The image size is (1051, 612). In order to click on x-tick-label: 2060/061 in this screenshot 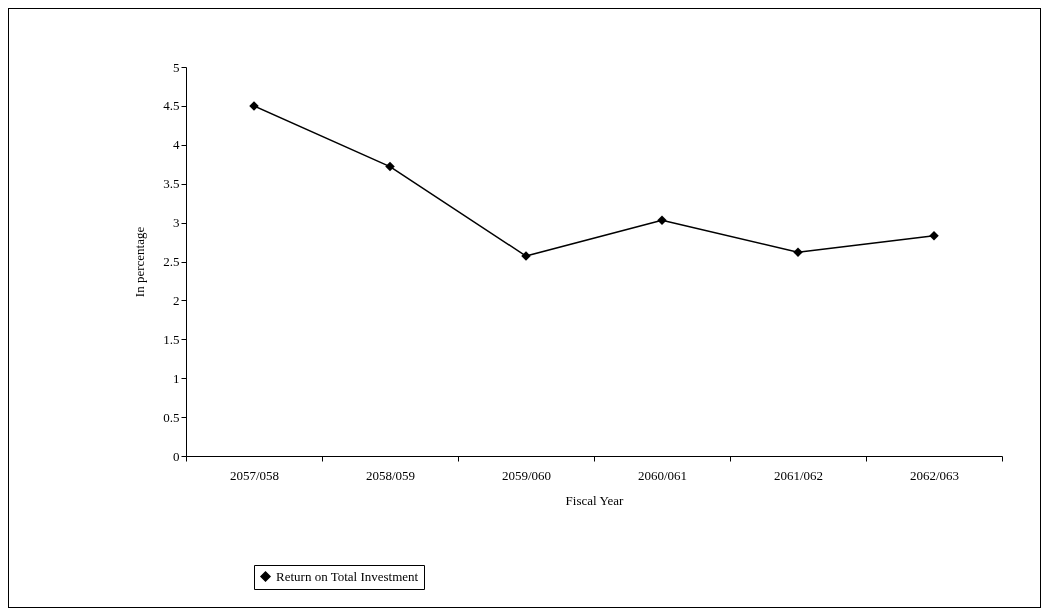, I will do `click(662, 475)`.